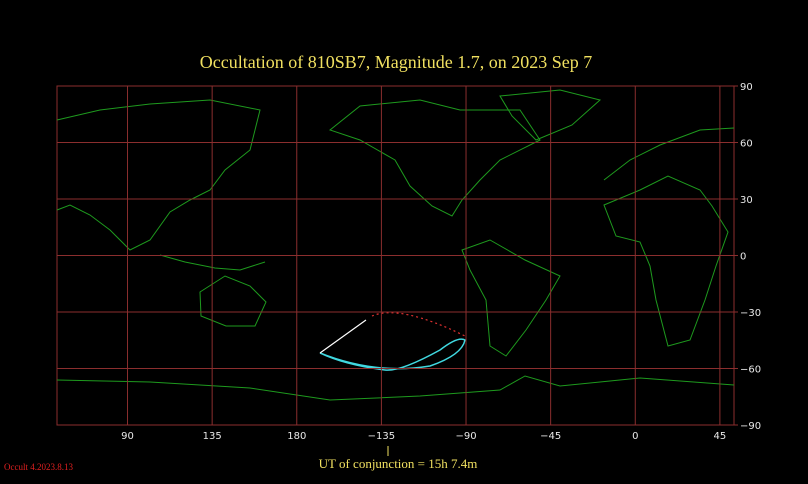 The width and height of the screenshot is (808, 484). What do you see at coordinates (746, 87) in the screenshot?
I see `lat-tick-label: 90` at bounding box center [746, 87].